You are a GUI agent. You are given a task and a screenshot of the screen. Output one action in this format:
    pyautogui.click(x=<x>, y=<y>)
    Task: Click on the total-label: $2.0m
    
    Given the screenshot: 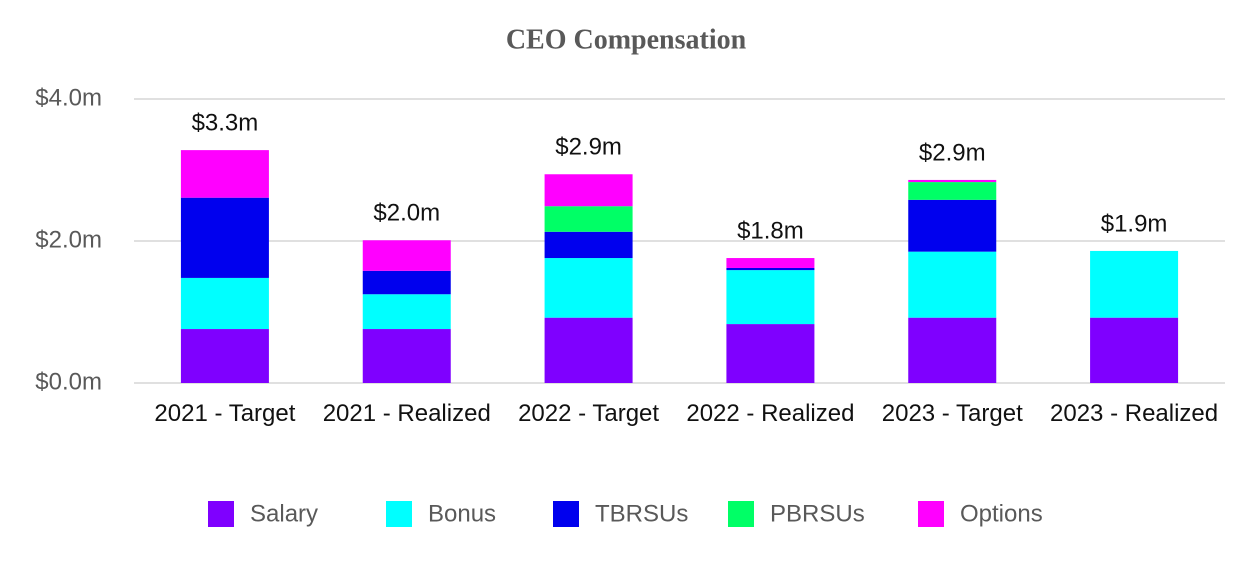 What is the action you would take?
    pyautogui.click(x=406, y=213)
    